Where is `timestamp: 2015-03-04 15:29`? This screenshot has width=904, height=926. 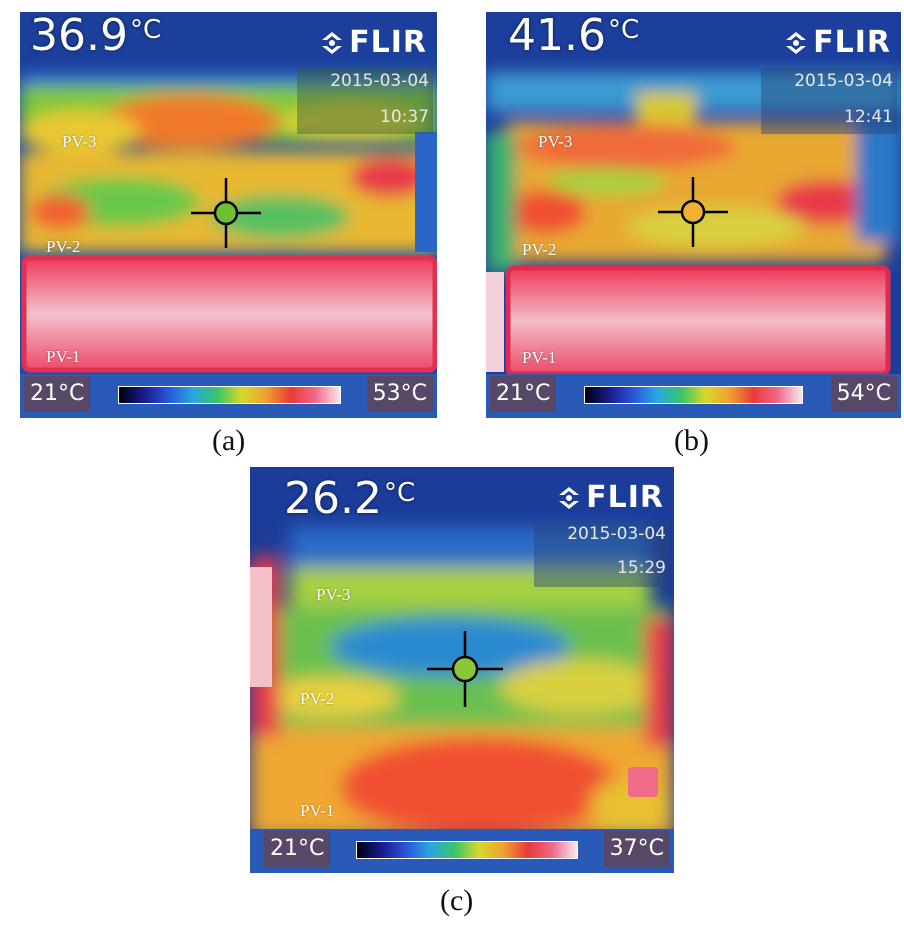 timestamp: 2015-03-04 15:29 is located at coordinates (602, 554).